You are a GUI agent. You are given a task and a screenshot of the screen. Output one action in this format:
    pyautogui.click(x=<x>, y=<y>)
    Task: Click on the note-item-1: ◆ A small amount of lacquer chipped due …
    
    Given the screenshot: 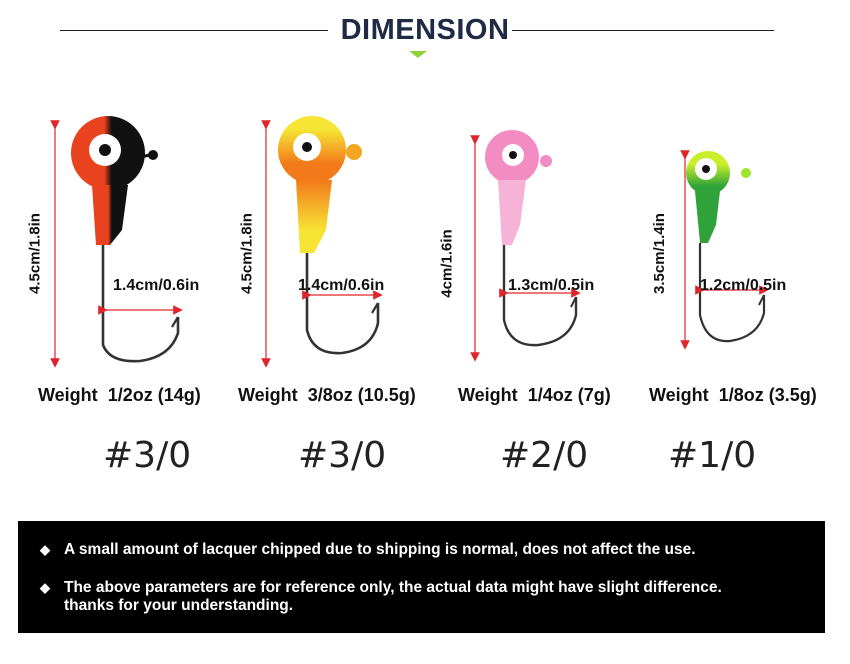 What is the action you would take?
    pyautogui.click(x=368, y=550)
    